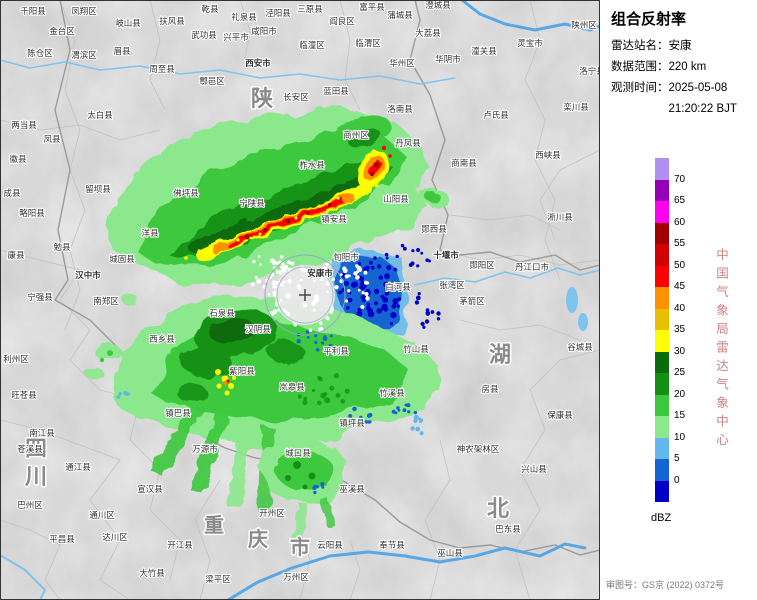  I want to click on place-label: 略阳县, so click(32, 213).